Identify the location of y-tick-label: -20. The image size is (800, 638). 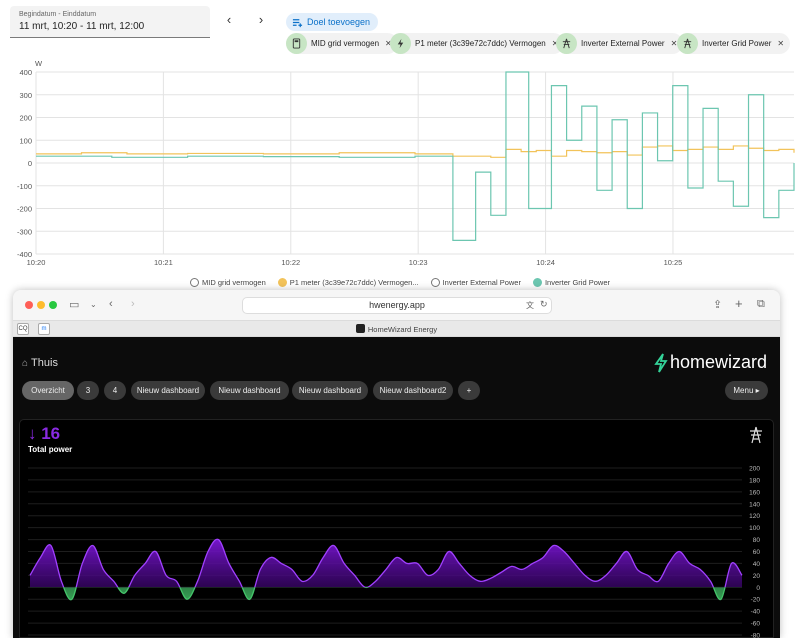
(756, 600).